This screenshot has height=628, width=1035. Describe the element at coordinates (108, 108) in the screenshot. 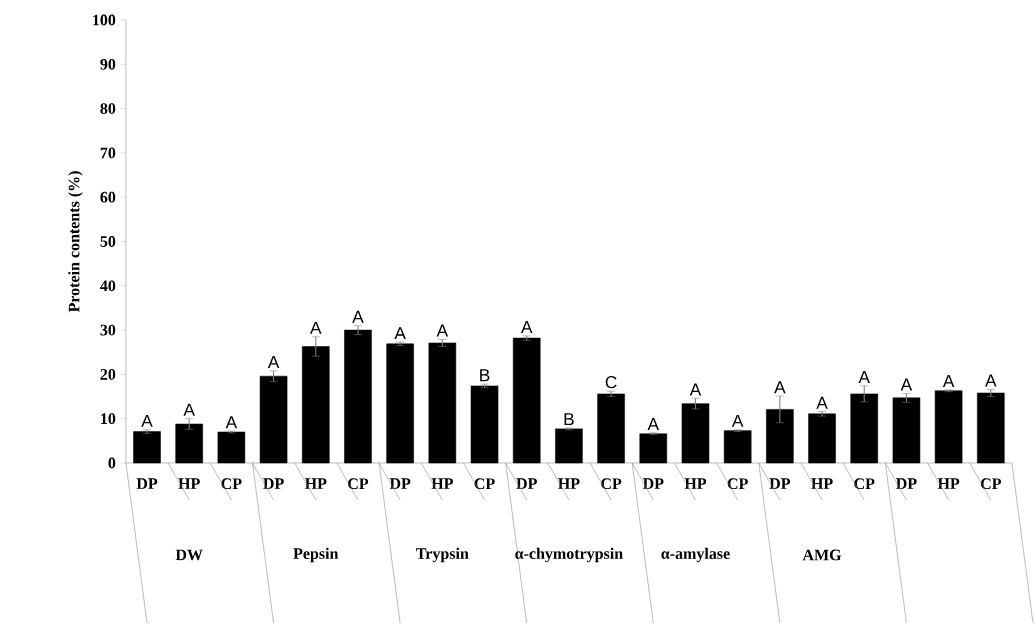

I see `y-tick-label: 80` at that location.